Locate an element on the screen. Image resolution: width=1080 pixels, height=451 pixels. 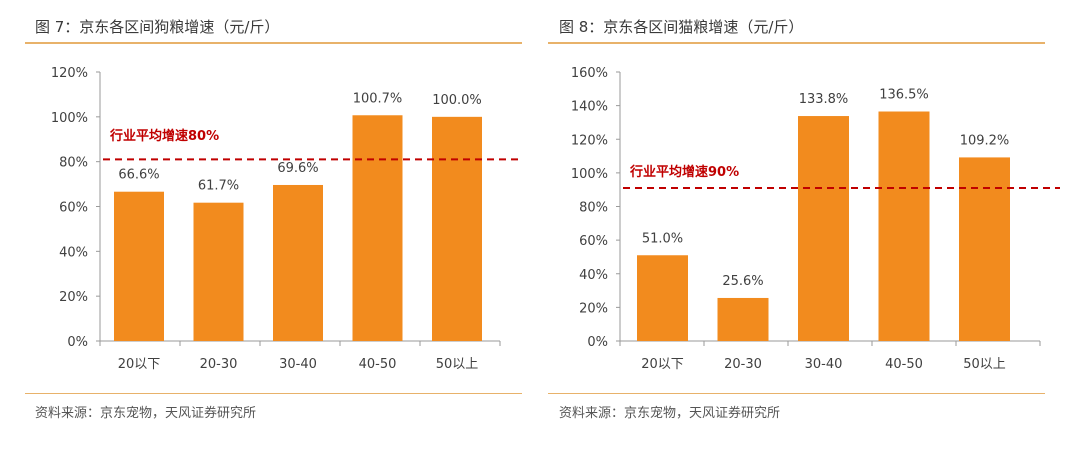
bar-value-label: 100.7% is located at coordinates (378, 98).